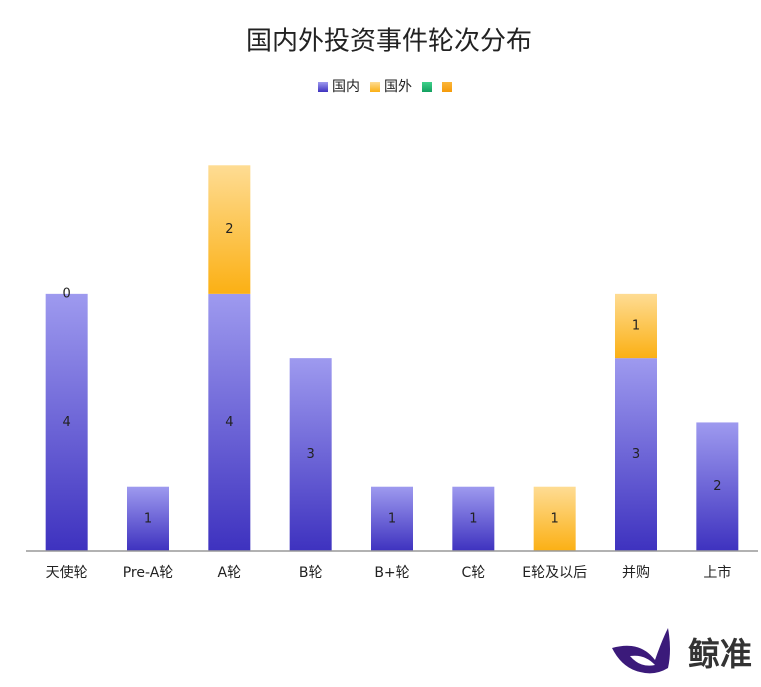  What do you see at coordinates (636, 573) in the screenshot?
I see `x-tick-label: 并购` at bounding box center [636, 573].